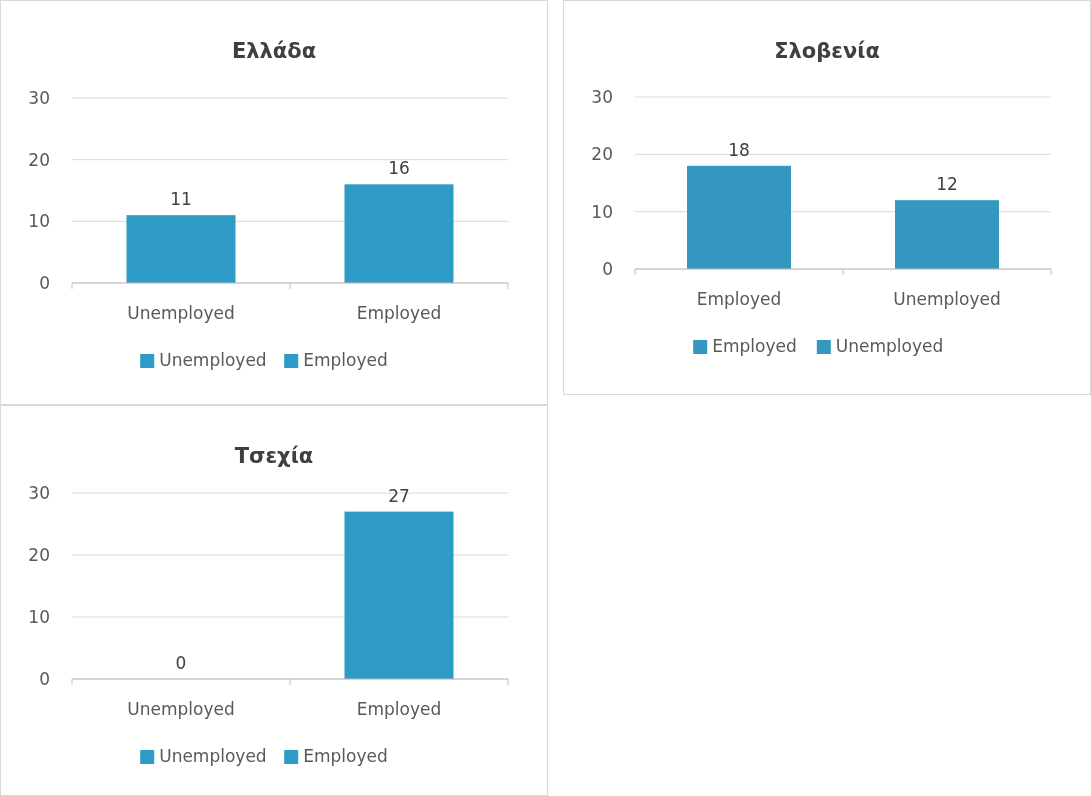 The height and width of the screenshot is (796, 1091). I want to click on chart-title: Τσεχία, so click(274, 456).